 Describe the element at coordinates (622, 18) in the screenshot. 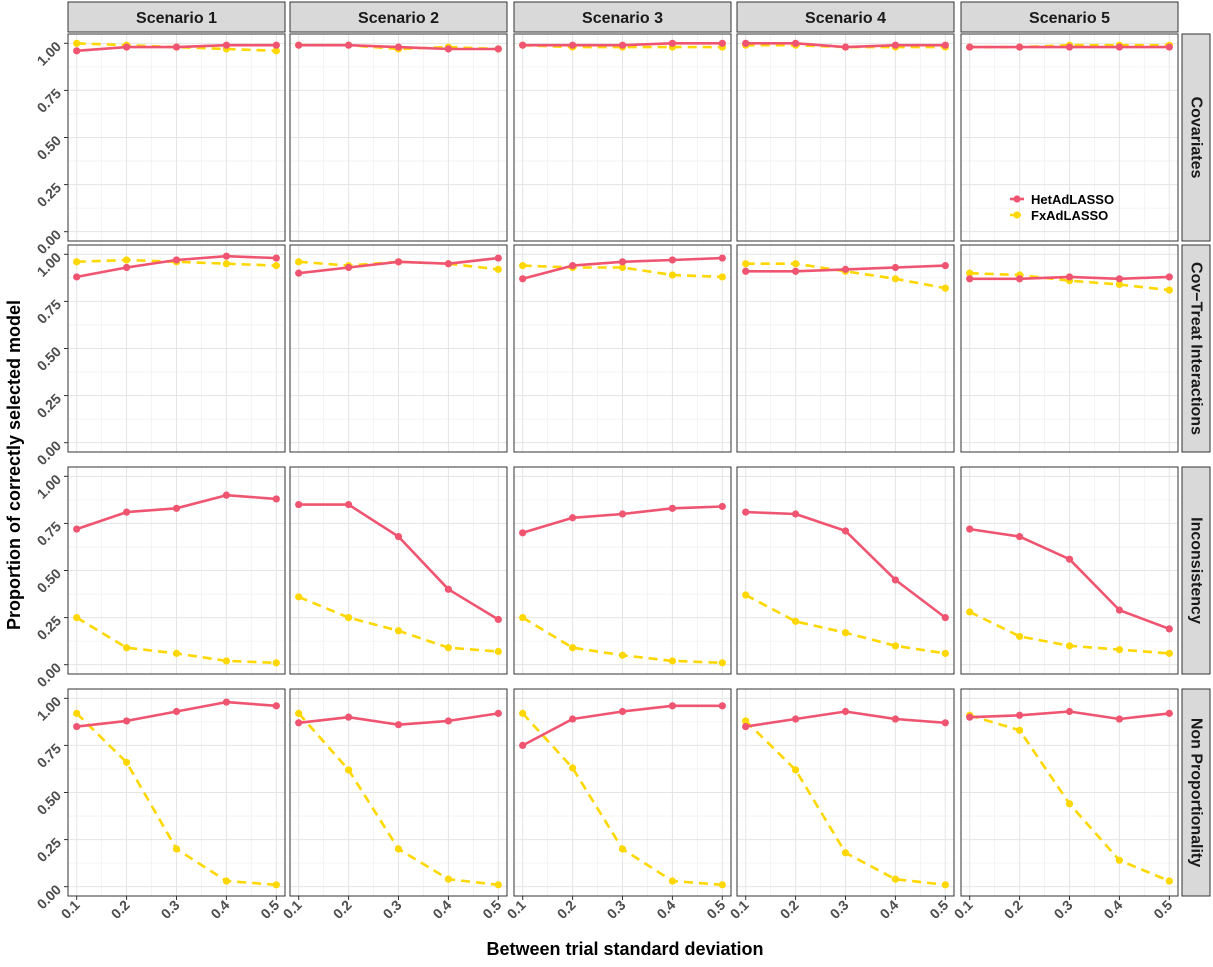

I see `column-strip-label: Scenario 3` at that location.